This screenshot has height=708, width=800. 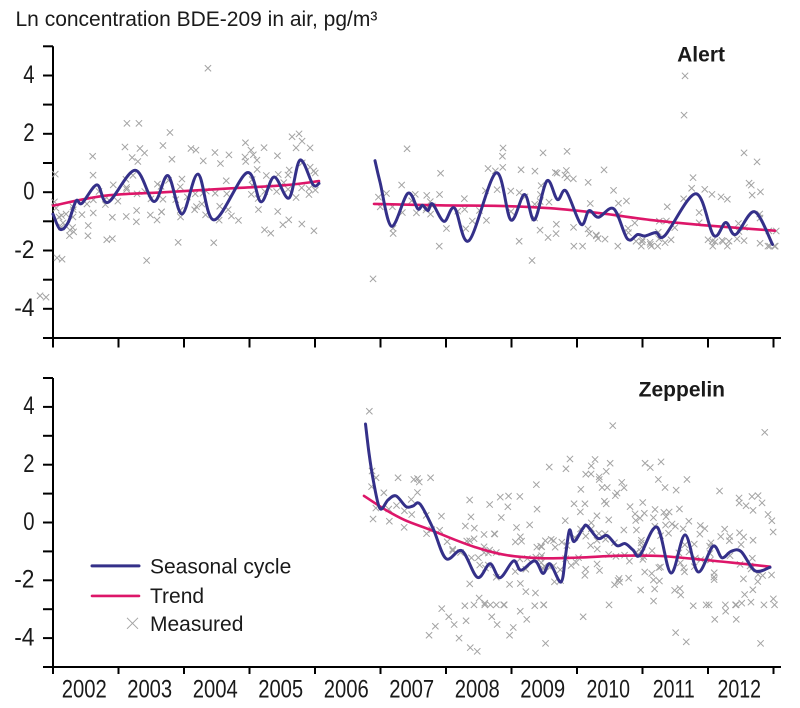 I want to click on svg-text: Measured, so click(x=196, y=624).